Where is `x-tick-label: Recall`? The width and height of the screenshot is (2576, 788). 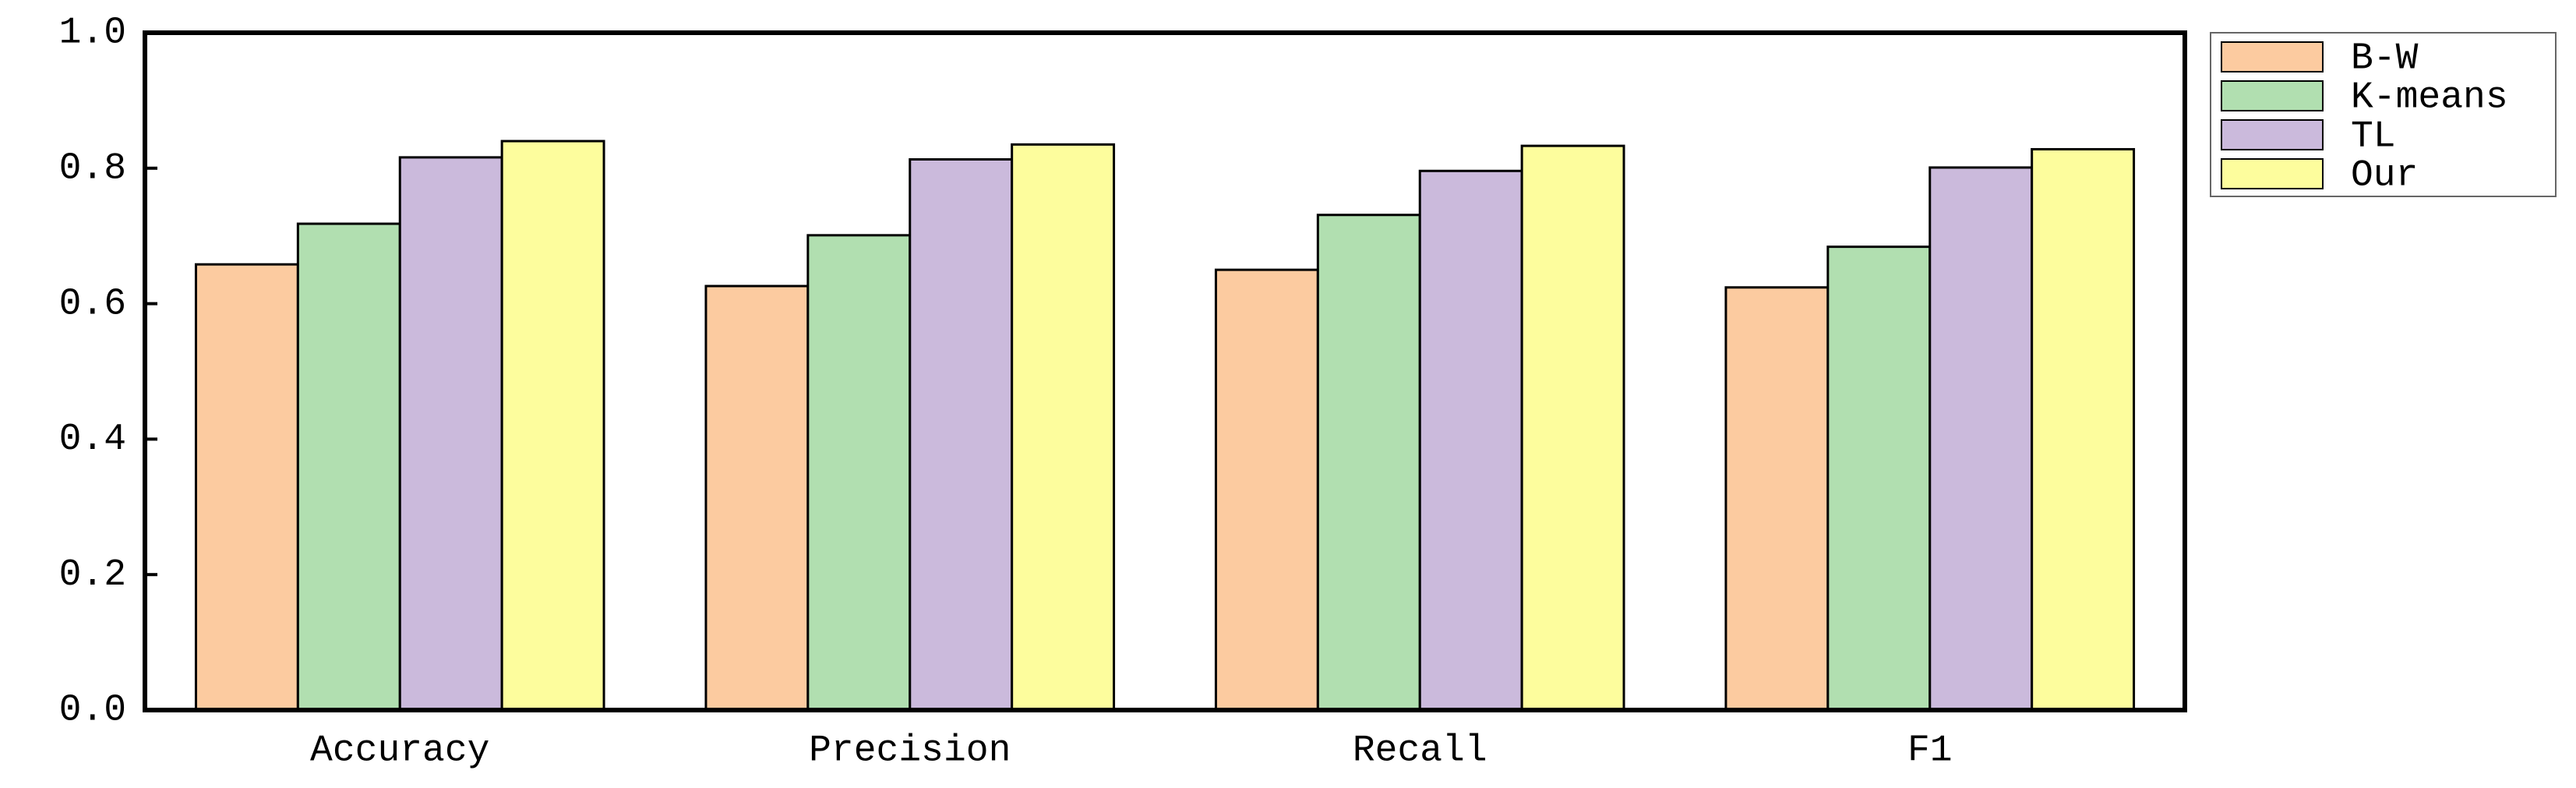 x-tick-label: Recall is located at coordinates (1420, 751).